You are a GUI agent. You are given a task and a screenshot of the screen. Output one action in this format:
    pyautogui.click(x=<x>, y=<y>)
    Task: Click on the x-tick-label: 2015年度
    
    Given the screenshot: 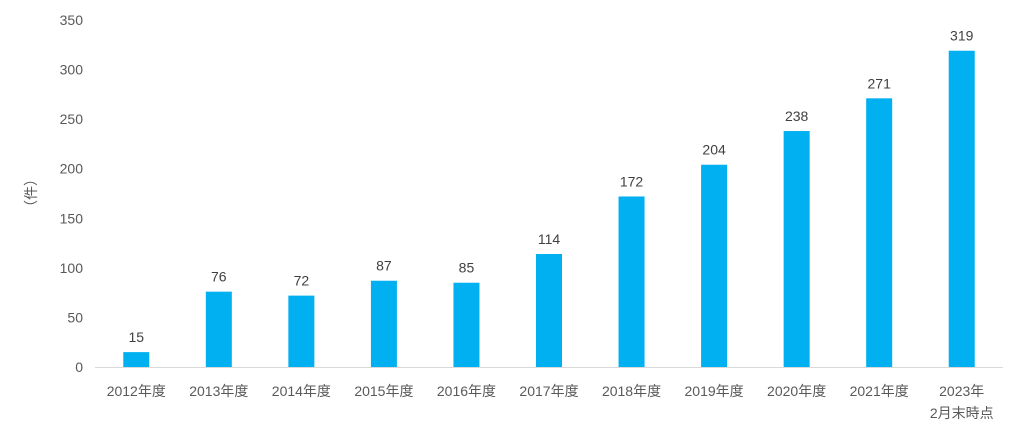 What is the action you would take?
    pyautogui.click(x=383, y=391)
    